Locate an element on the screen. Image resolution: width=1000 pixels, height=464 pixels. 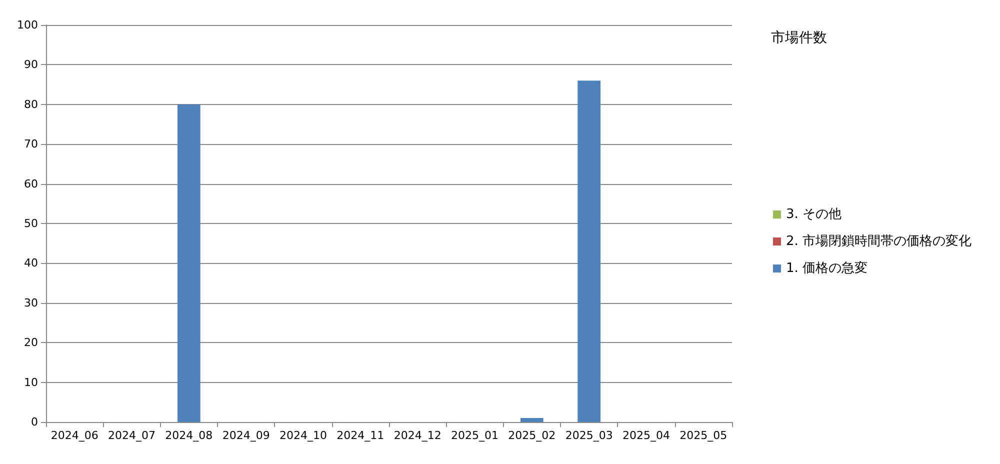
x-tick-label: 2024_10 is located at coordinates (303, 435).